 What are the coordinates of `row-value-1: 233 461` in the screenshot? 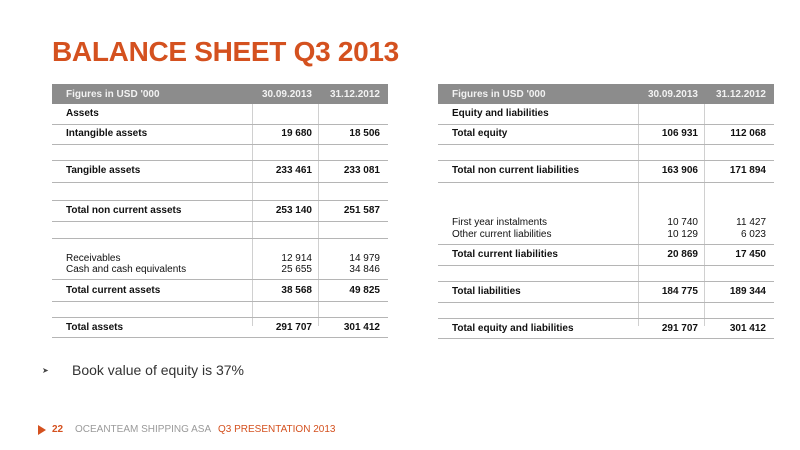 It's located at (293, 170).